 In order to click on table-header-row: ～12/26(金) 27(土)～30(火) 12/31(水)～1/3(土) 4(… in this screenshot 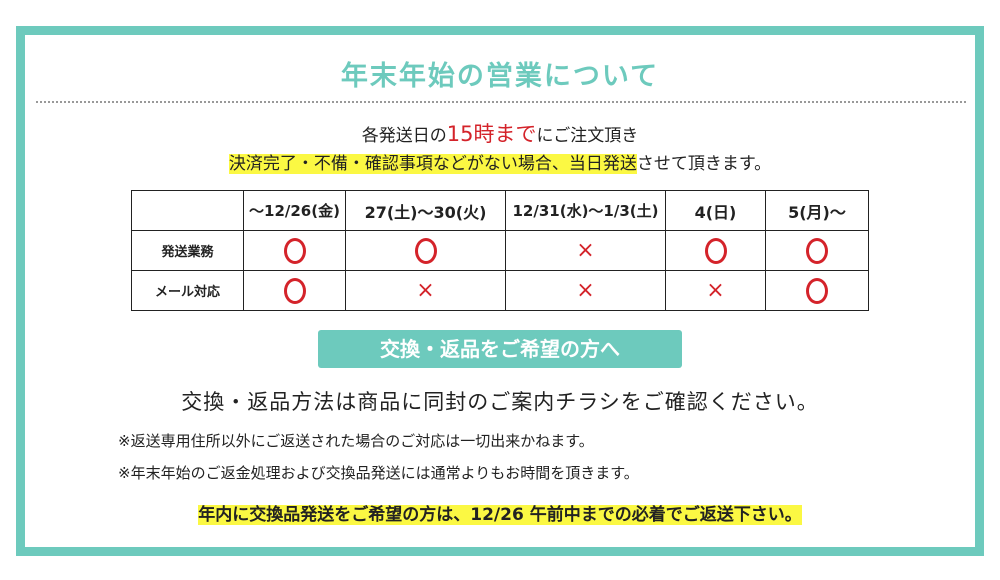, I will do `click(500, 210)`.